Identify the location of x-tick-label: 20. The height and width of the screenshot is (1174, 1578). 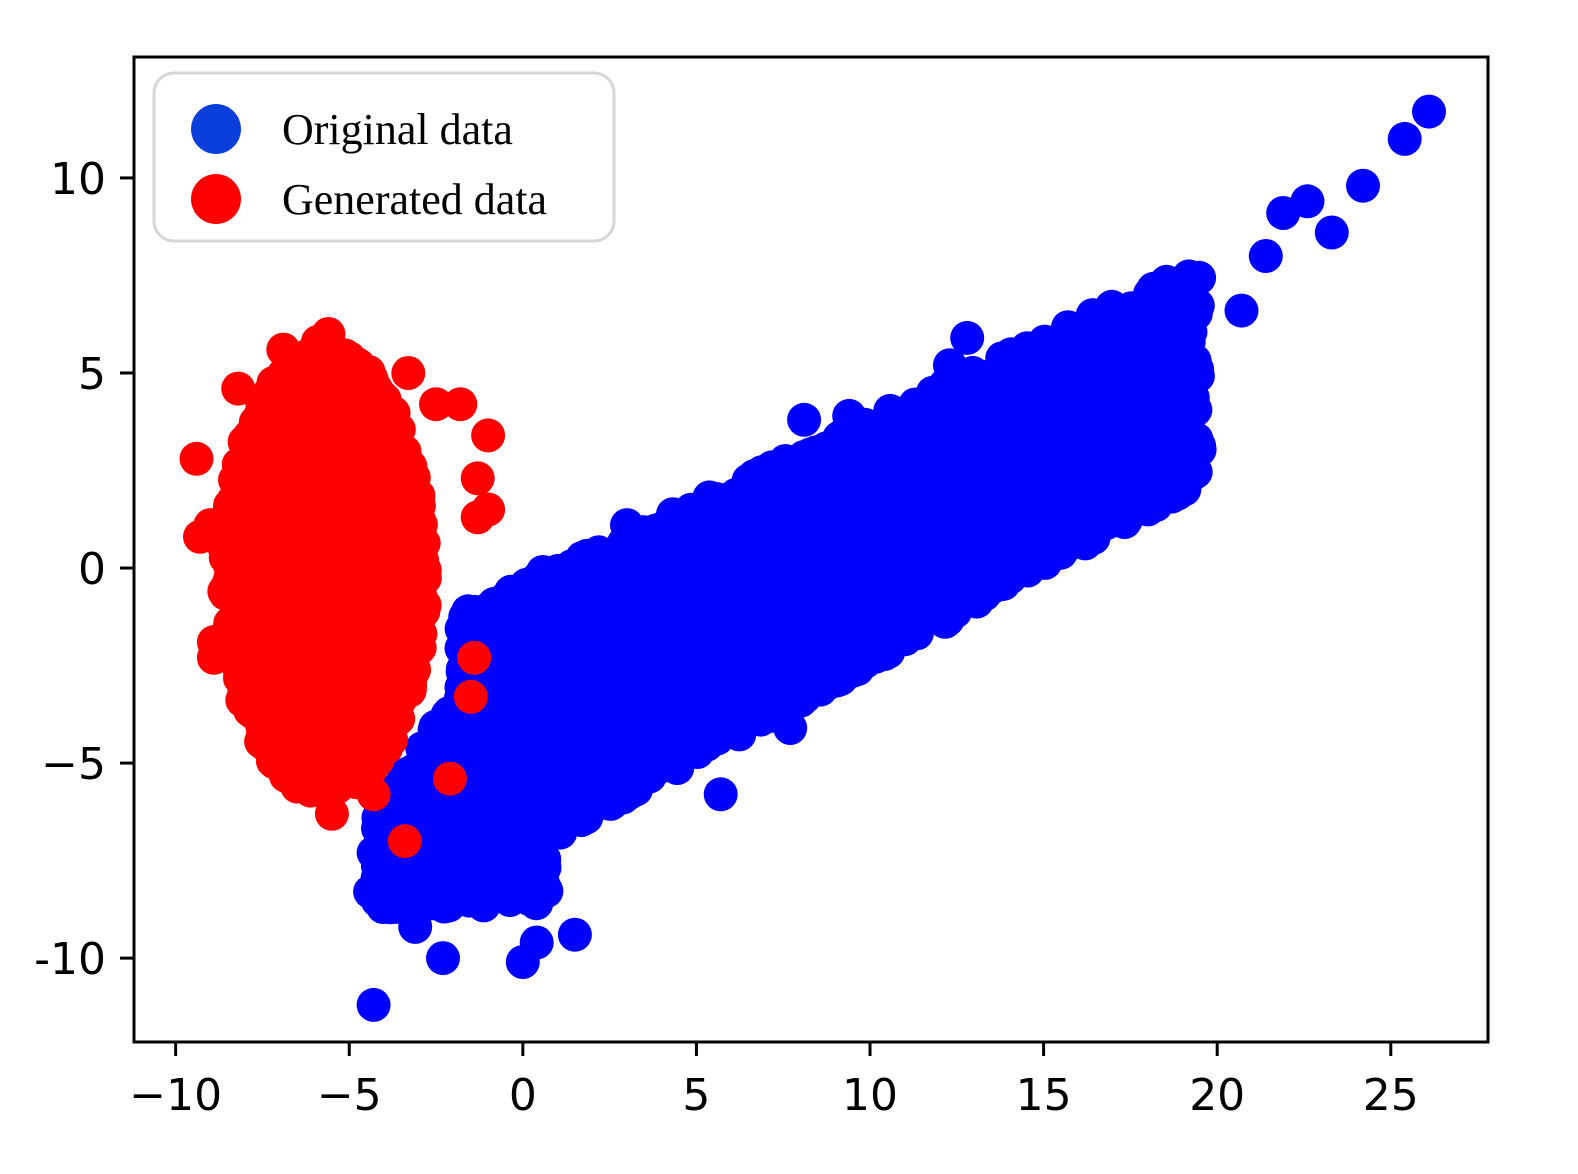
(1217, 1095).